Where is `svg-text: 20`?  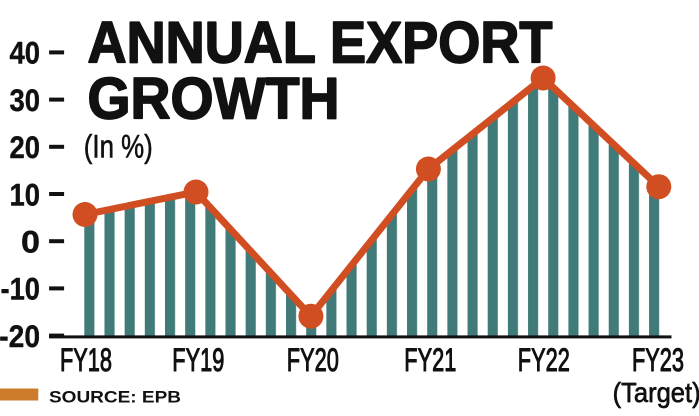 svg-text: 20 is located at coordinates (25, 147).